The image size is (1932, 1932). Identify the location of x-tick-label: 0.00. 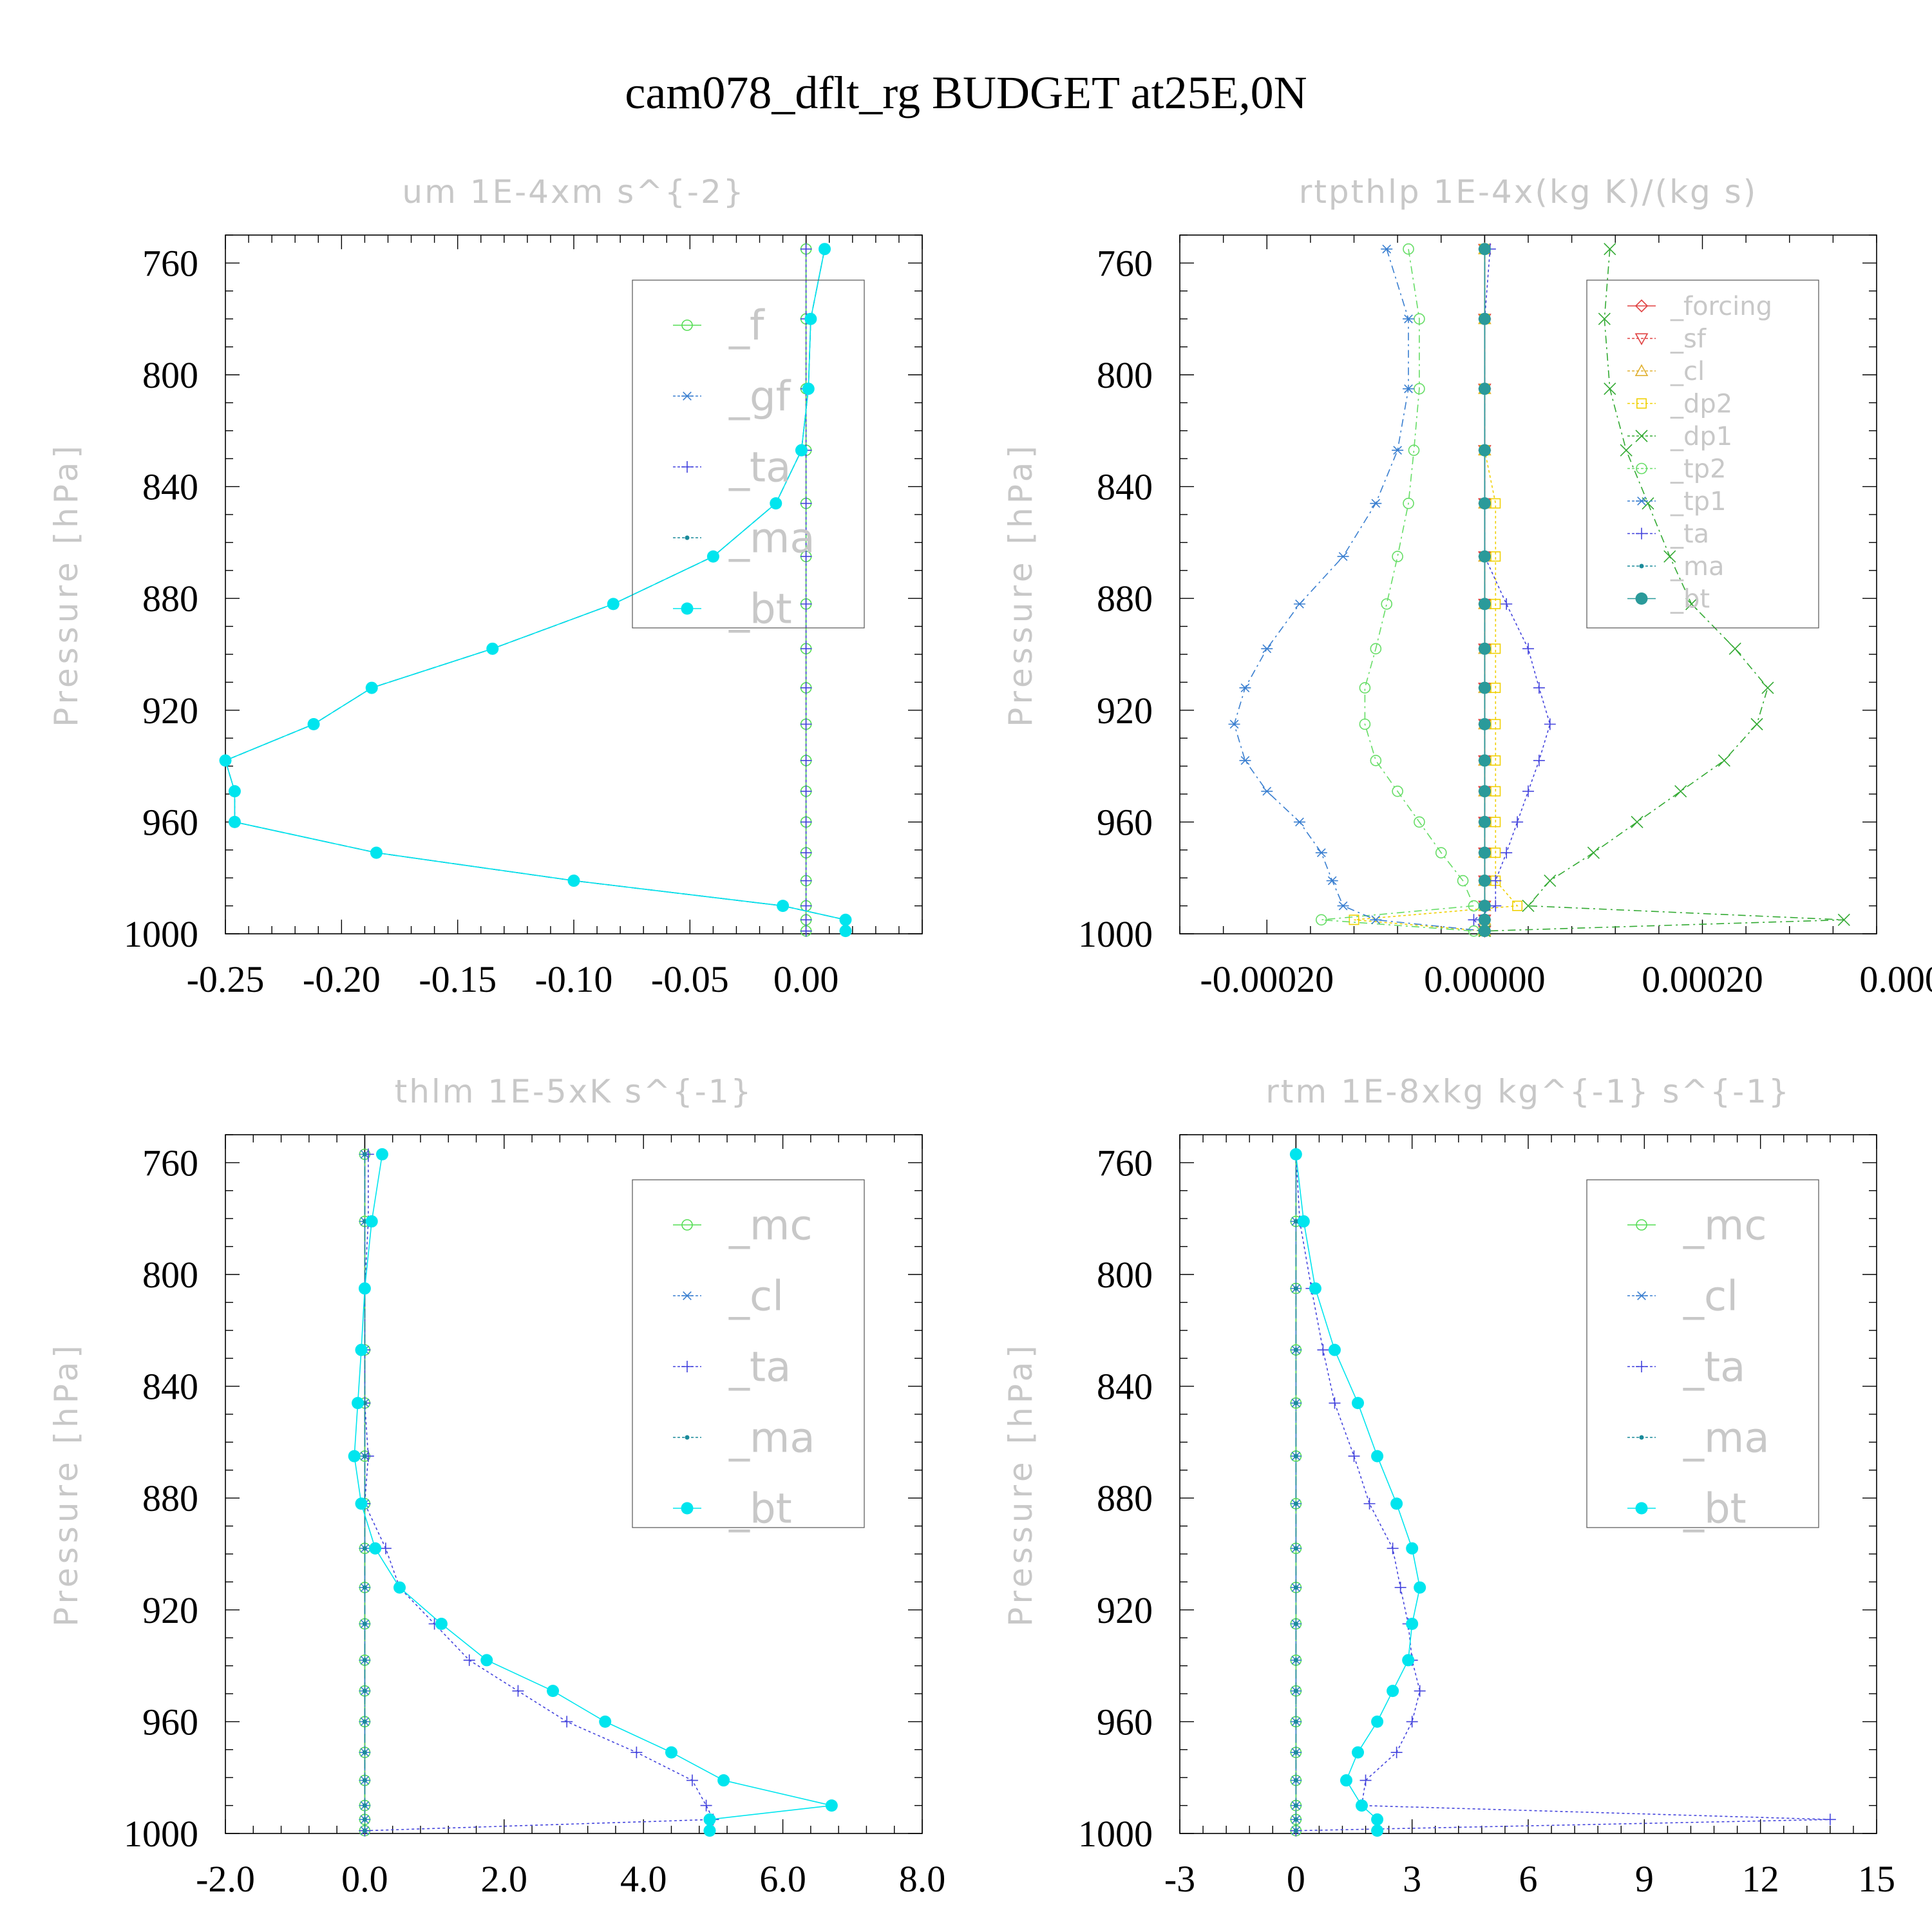
(806, 979).